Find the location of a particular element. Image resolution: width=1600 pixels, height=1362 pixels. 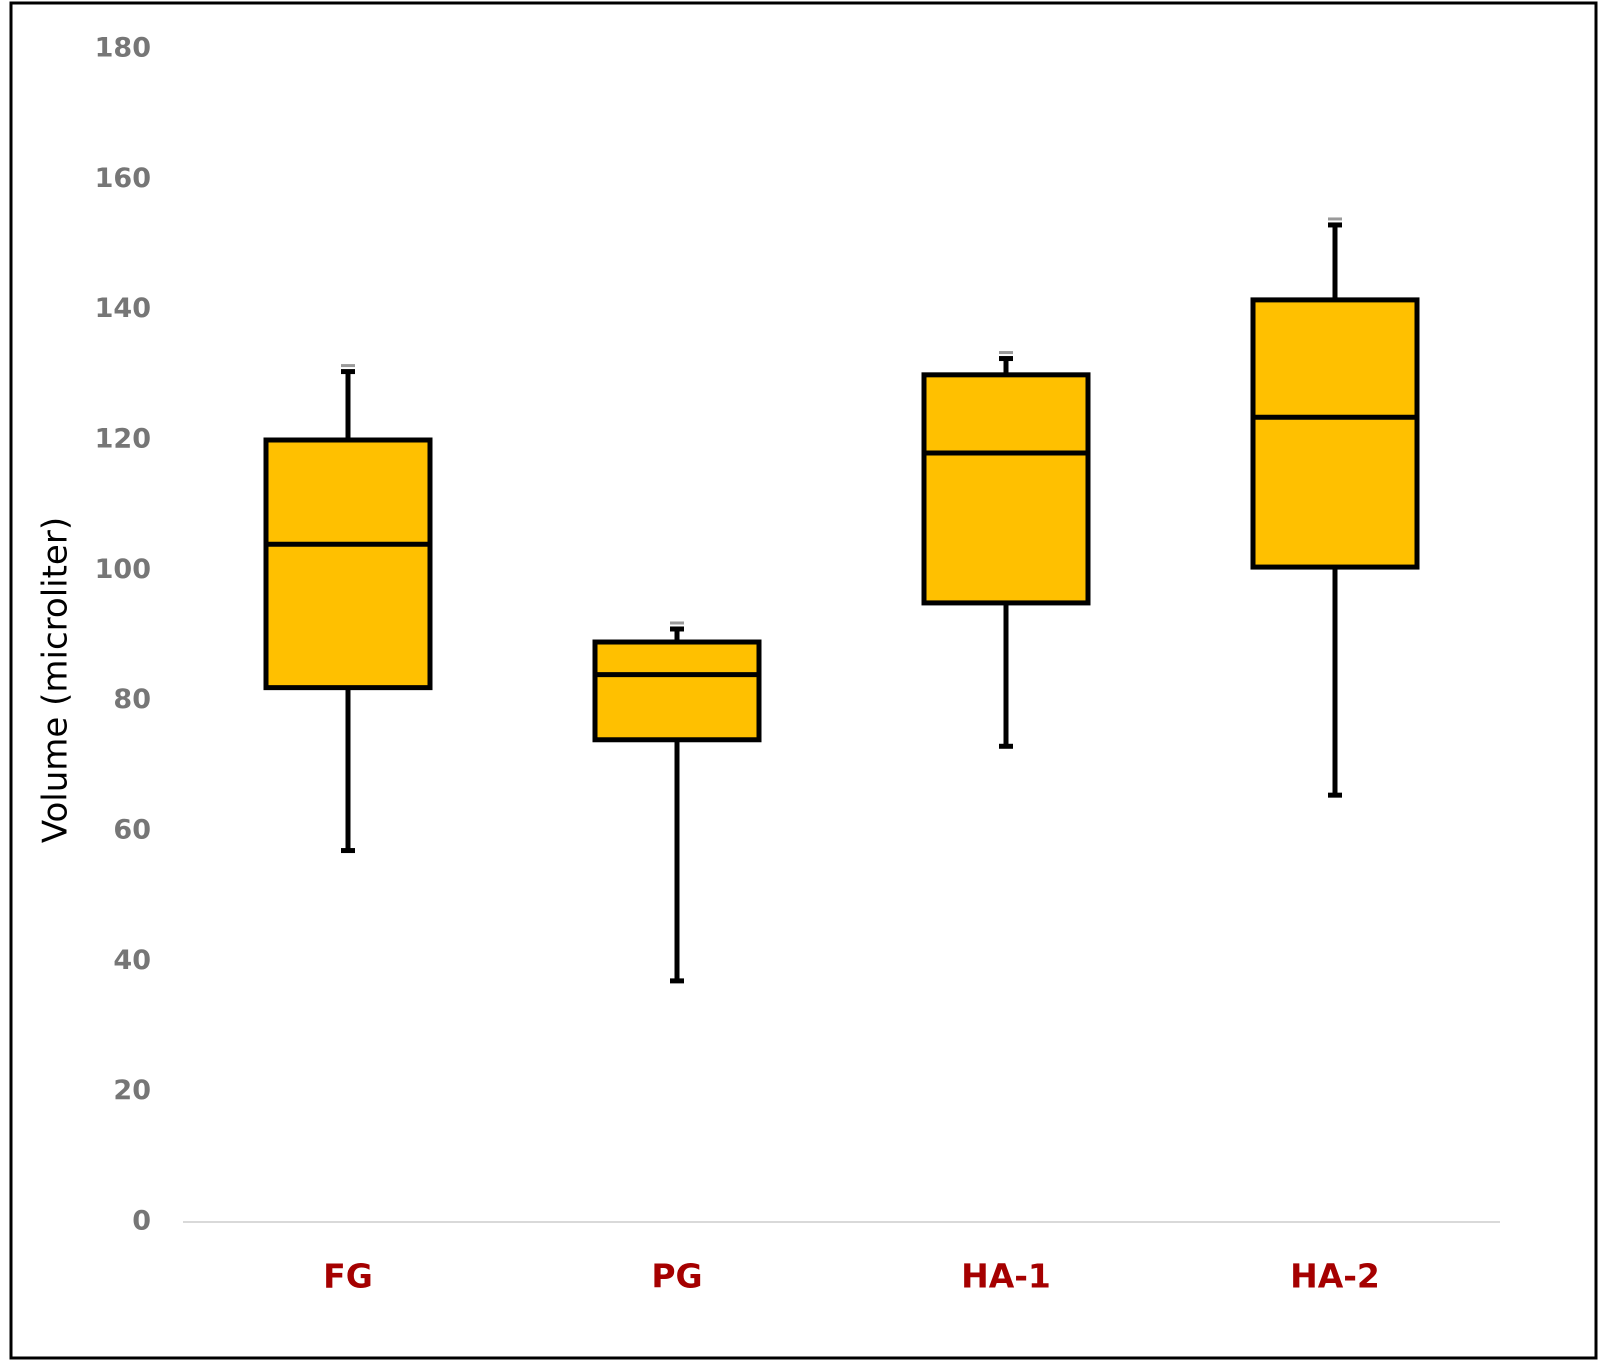

y-tick-label: 160 is located at coordinates (123, 178).